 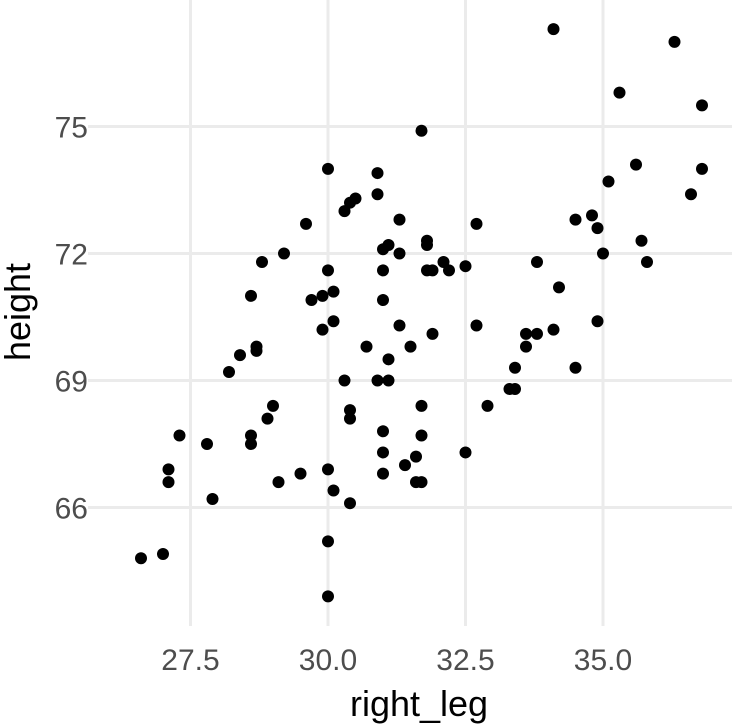 What do you see at coordinates (71, 508) in the screenshot?
I see `y-tick-label: 66` at bounding box center [71, 508].